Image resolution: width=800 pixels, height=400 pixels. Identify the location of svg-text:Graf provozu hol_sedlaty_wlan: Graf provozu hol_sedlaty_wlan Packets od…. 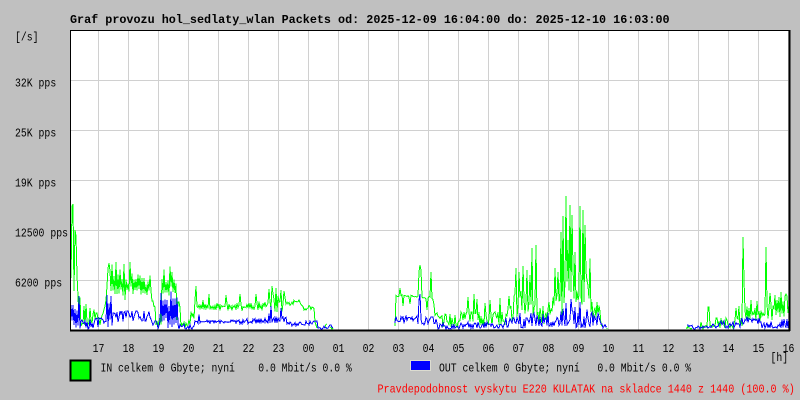
(370, 20).